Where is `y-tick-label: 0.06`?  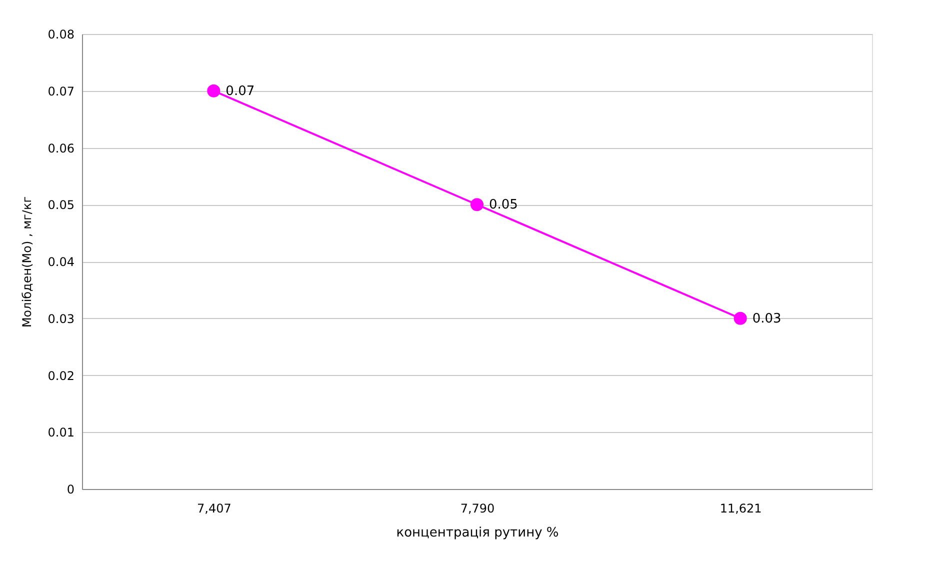 y-tick-label: 0.06 is located at coordinates (61, 148).